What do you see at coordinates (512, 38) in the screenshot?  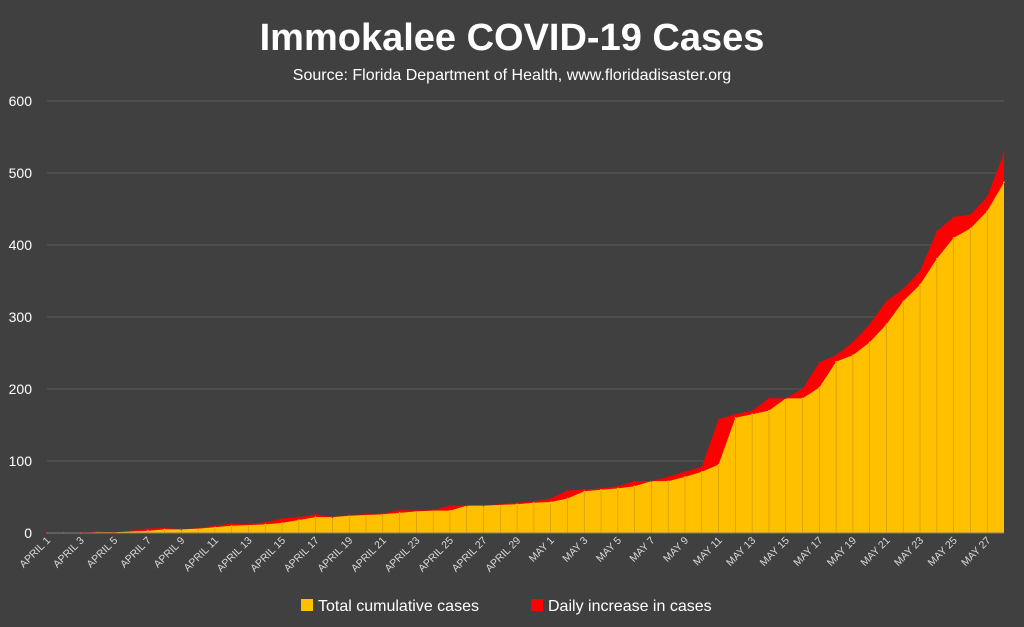 I see `chart-title: Immokalee COVID-19 Cases` at bounding box center [512, 38].